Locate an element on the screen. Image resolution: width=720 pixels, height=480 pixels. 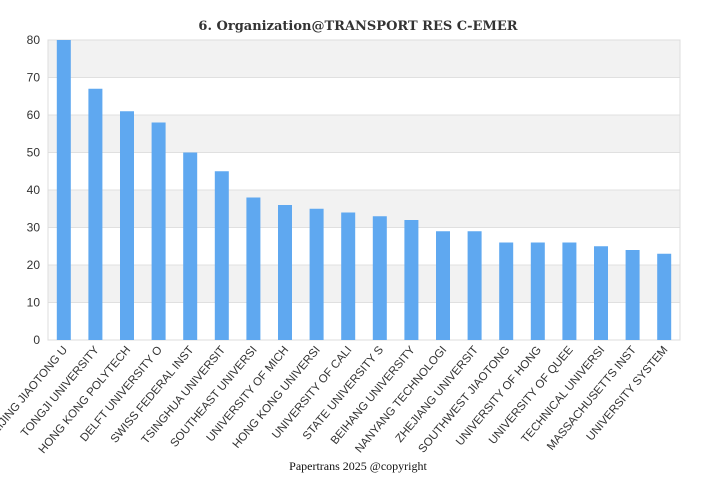
y-tick-label: 20 is located at coordinates (34, 265).